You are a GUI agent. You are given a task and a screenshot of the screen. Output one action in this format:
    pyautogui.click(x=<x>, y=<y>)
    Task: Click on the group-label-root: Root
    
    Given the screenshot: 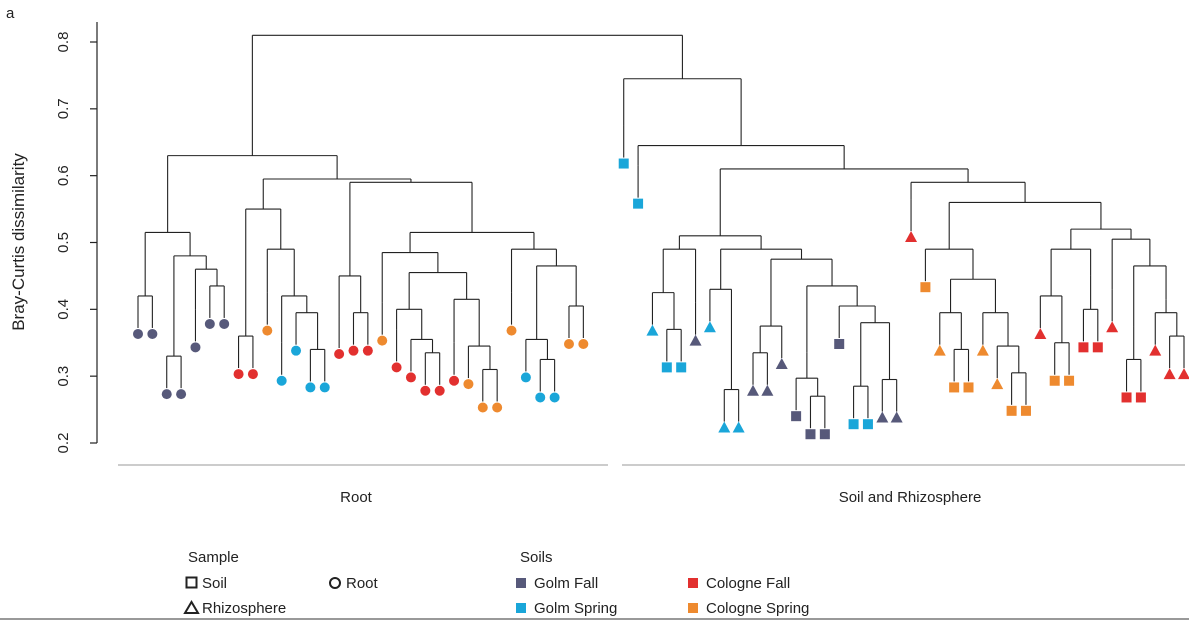 What is the action you would take?
    pyautogui.click(x=356, y=497)
    